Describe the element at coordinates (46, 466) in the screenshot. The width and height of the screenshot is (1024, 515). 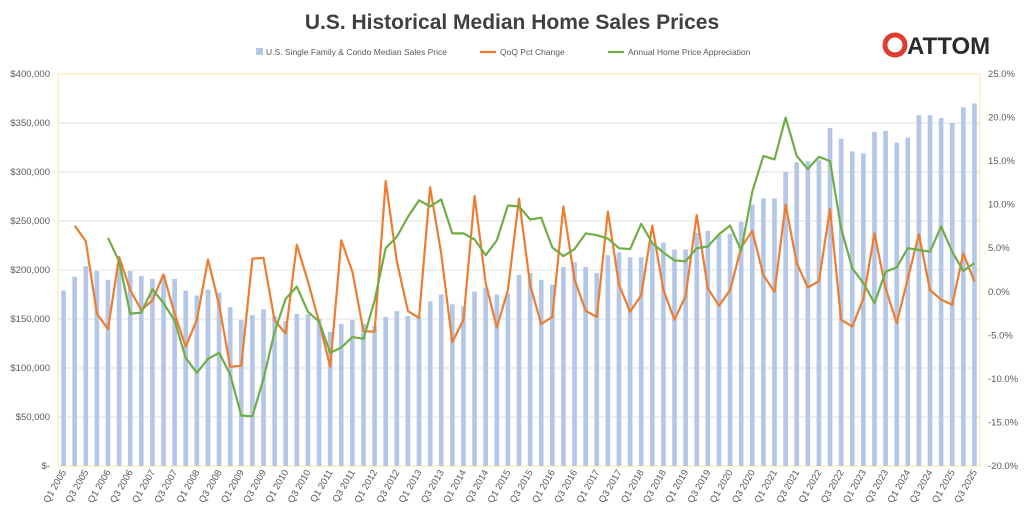
I see `left-tick-label: $-` at that location.